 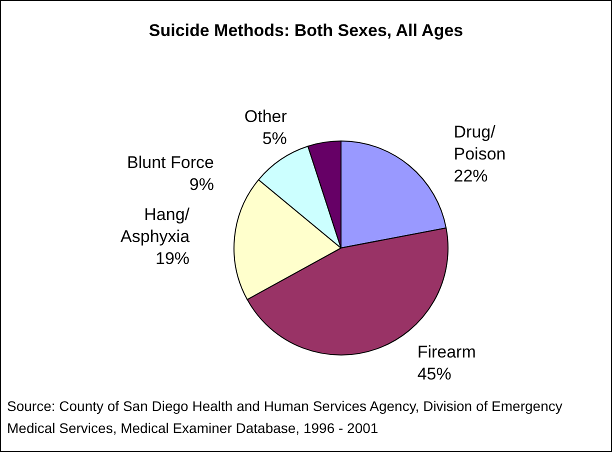 I want to click on slice-label: Drug/ Poison, so click(x=480, y=143).